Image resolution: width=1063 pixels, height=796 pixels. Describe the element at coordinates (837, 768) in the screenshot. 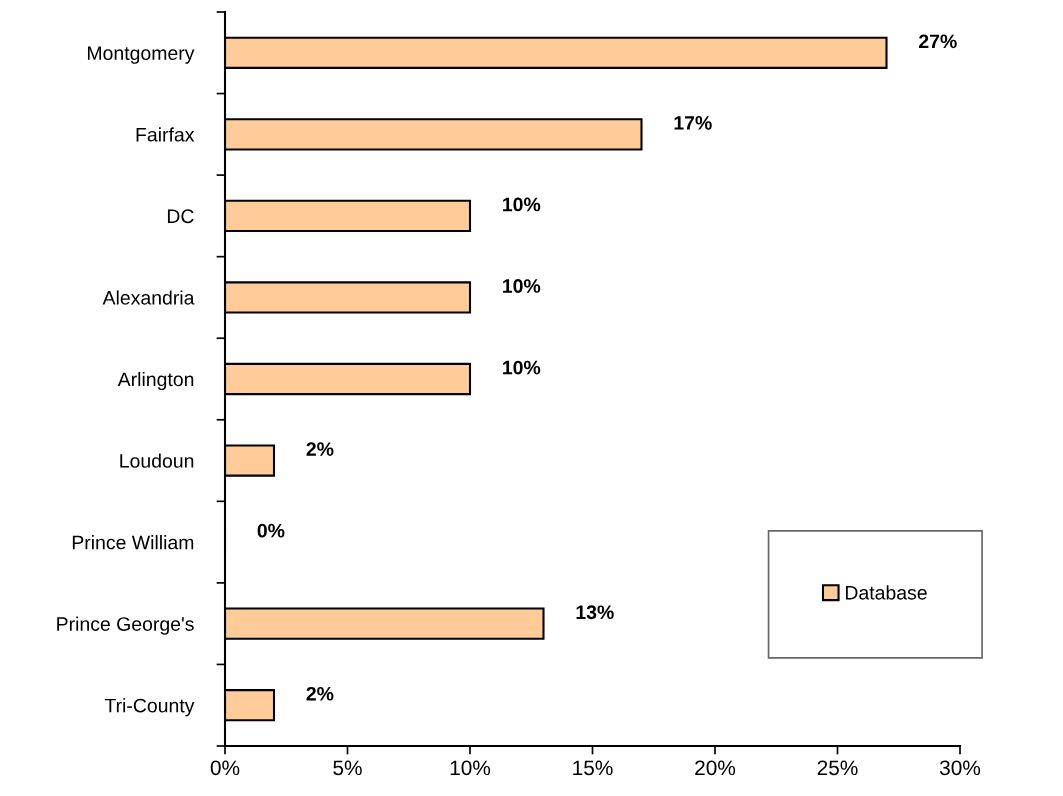

I see `x-tick-label: 25%` at that location.